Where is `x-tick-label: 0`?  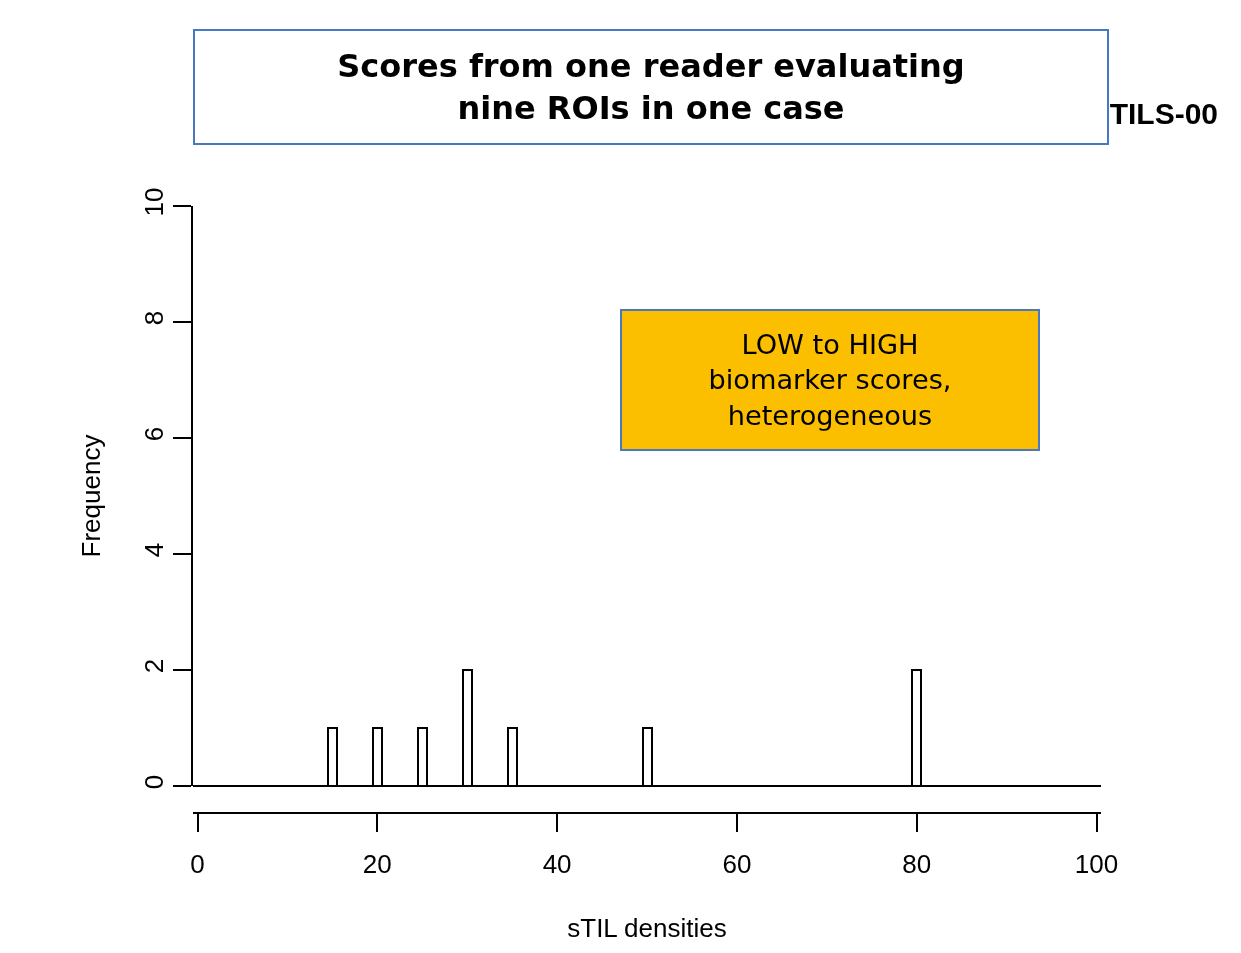
x-tick-label: 0 is located at coordinates (197, 864).